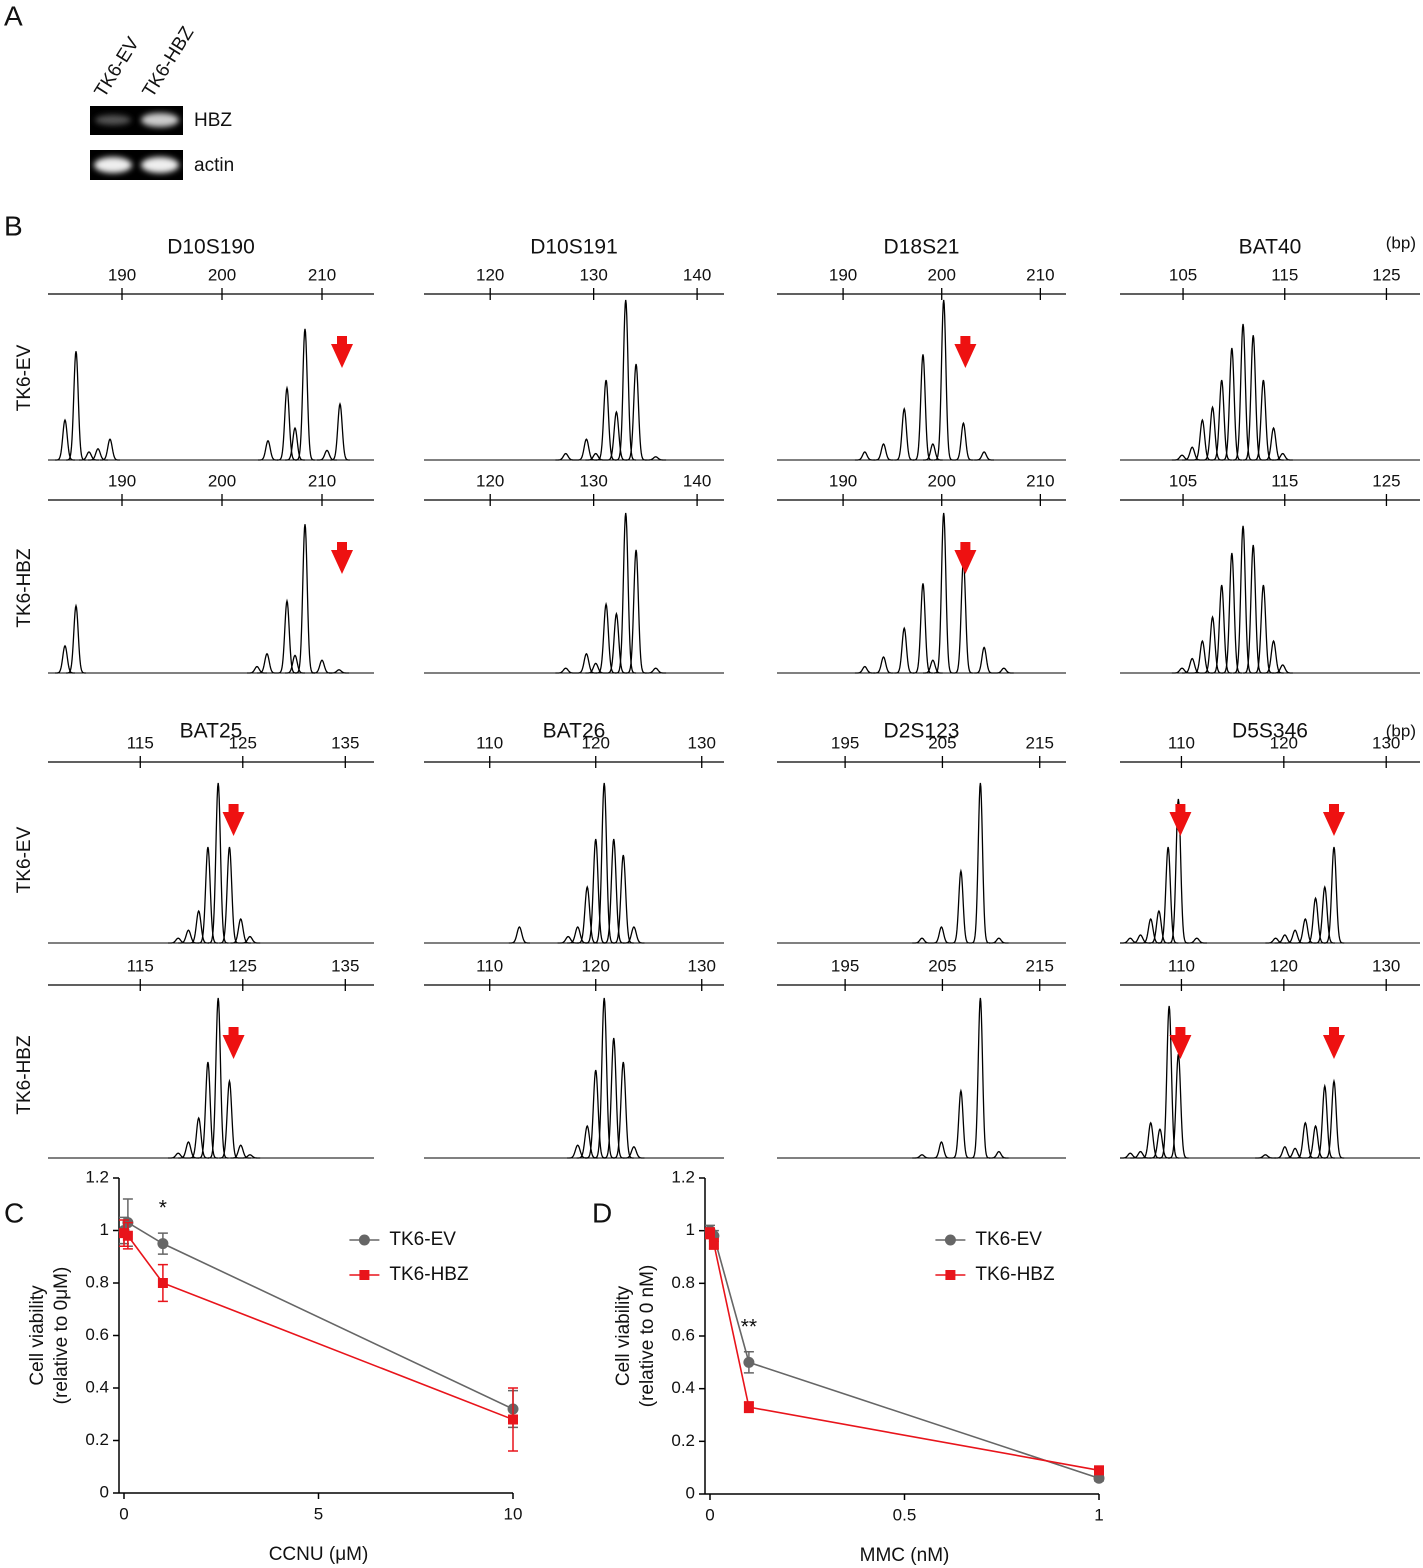 The image size is (1423, 1568). Describe the element at coordinates (13, 15) in the screenshot. I see `panel-label: A` at that location.